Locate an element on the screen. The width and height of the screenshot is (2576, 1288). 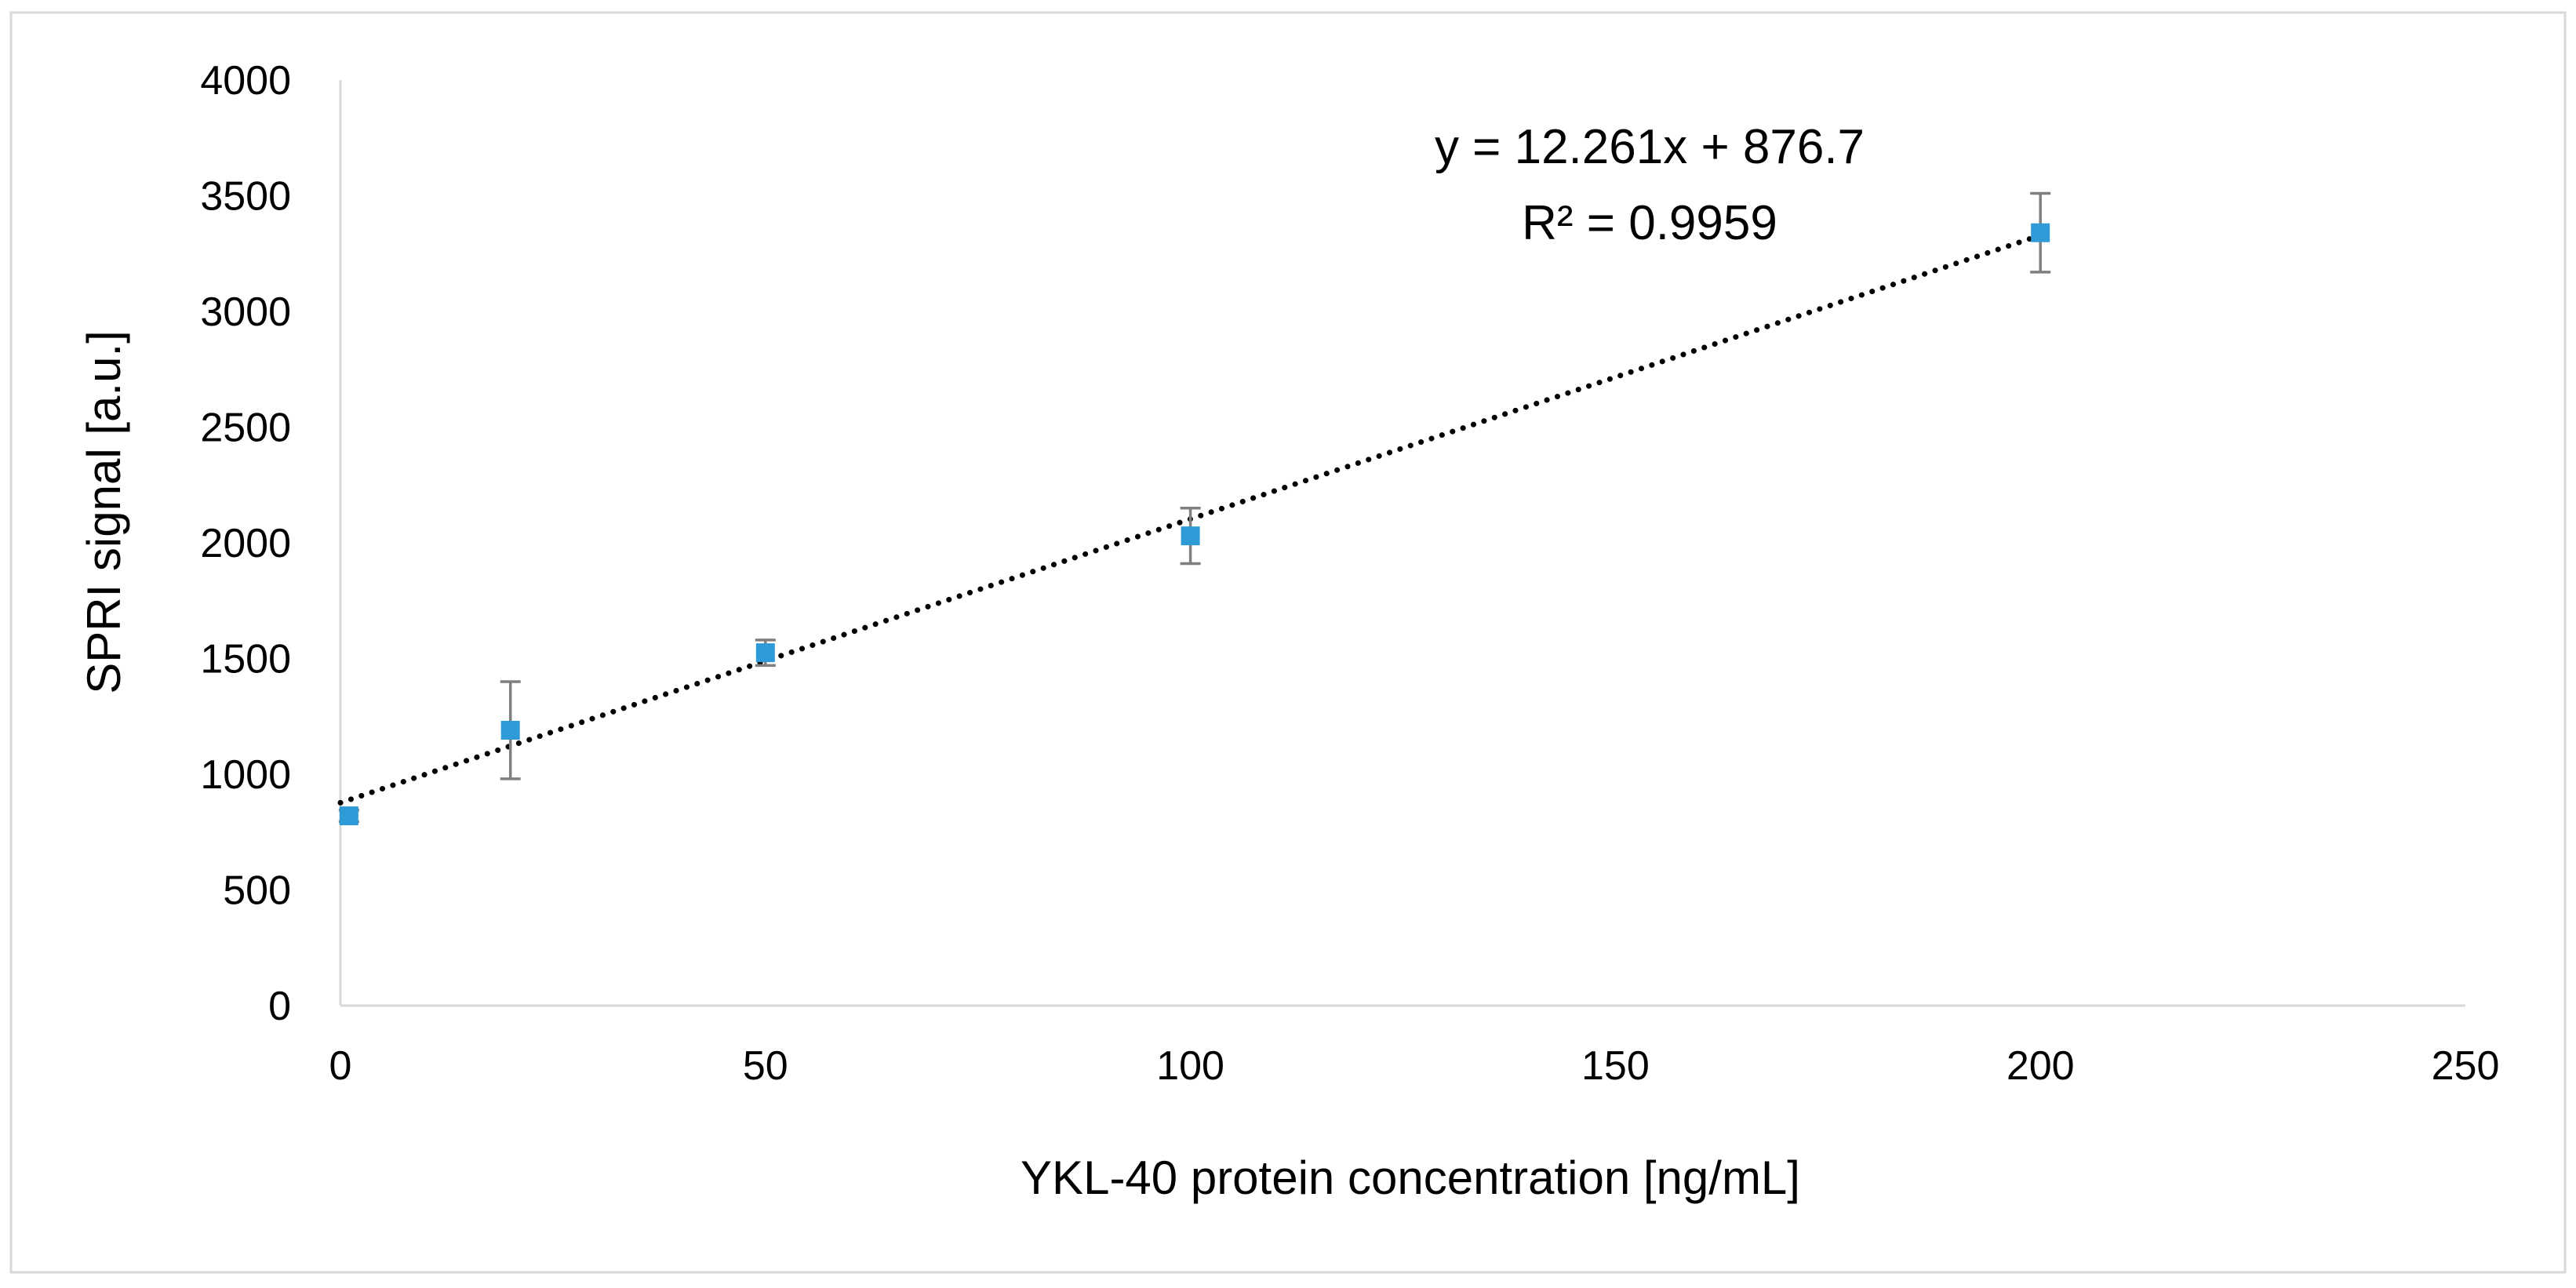
y-axis: 0 500 1000 1500 2000 2500 3000 3500 4000 is located at coordinates (271, 543).